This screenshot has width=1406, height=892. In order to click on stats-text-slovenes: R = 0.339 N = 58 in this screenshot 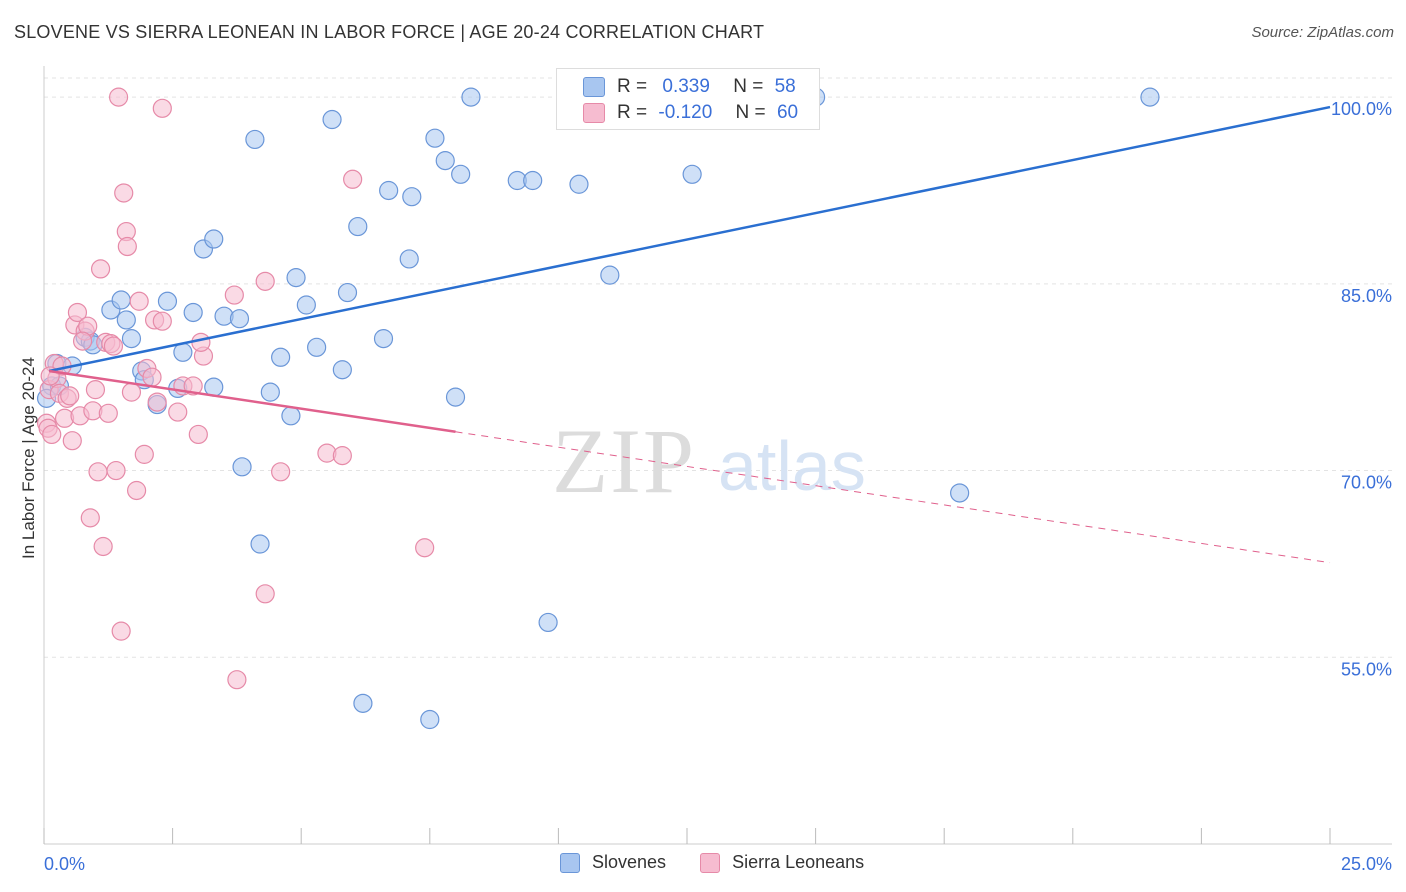, I will do `click(706, 87)`.